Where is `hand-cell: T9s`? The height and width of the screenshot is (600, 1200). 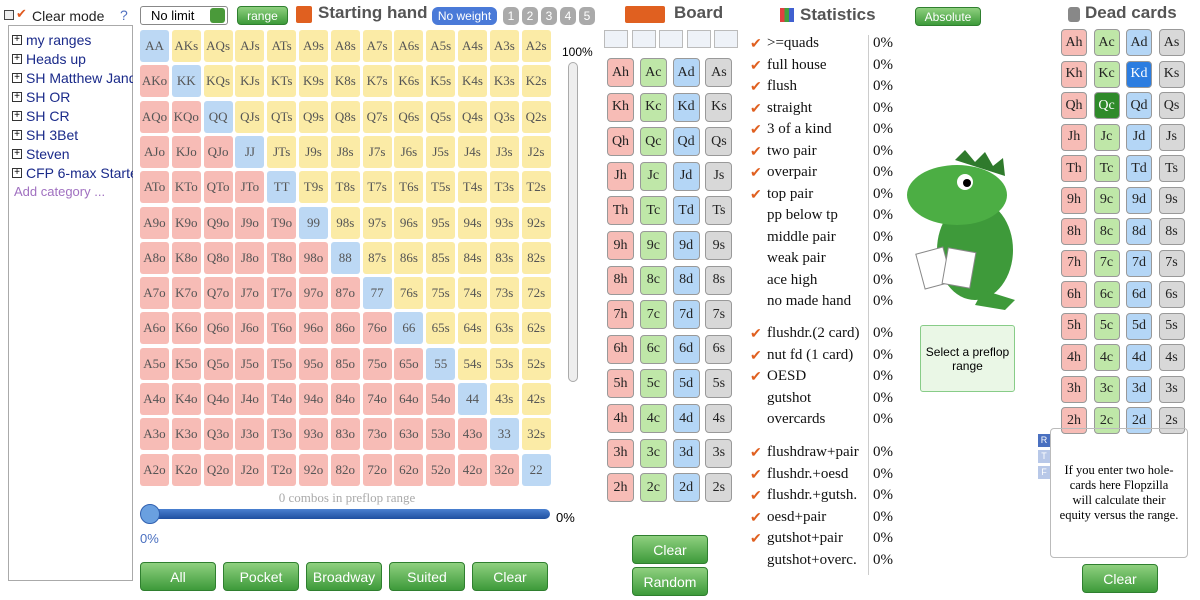 hand-cell: T9s is located at coordinates (313, 187).